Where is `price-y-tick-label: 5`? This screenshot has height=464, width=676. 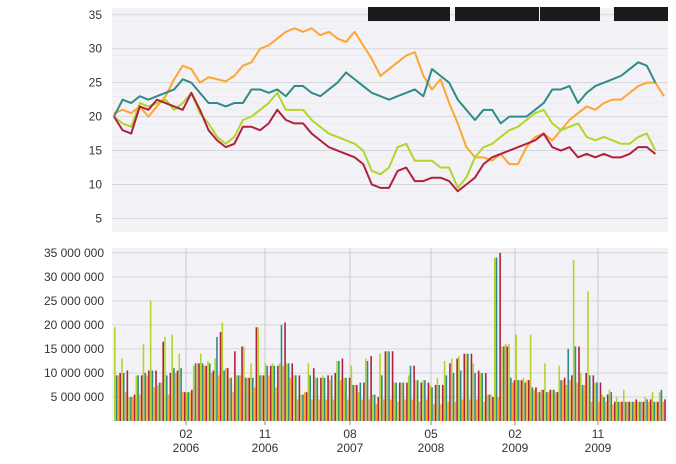
price-y-tick-label: 5 is located at coordinates (98, 218).